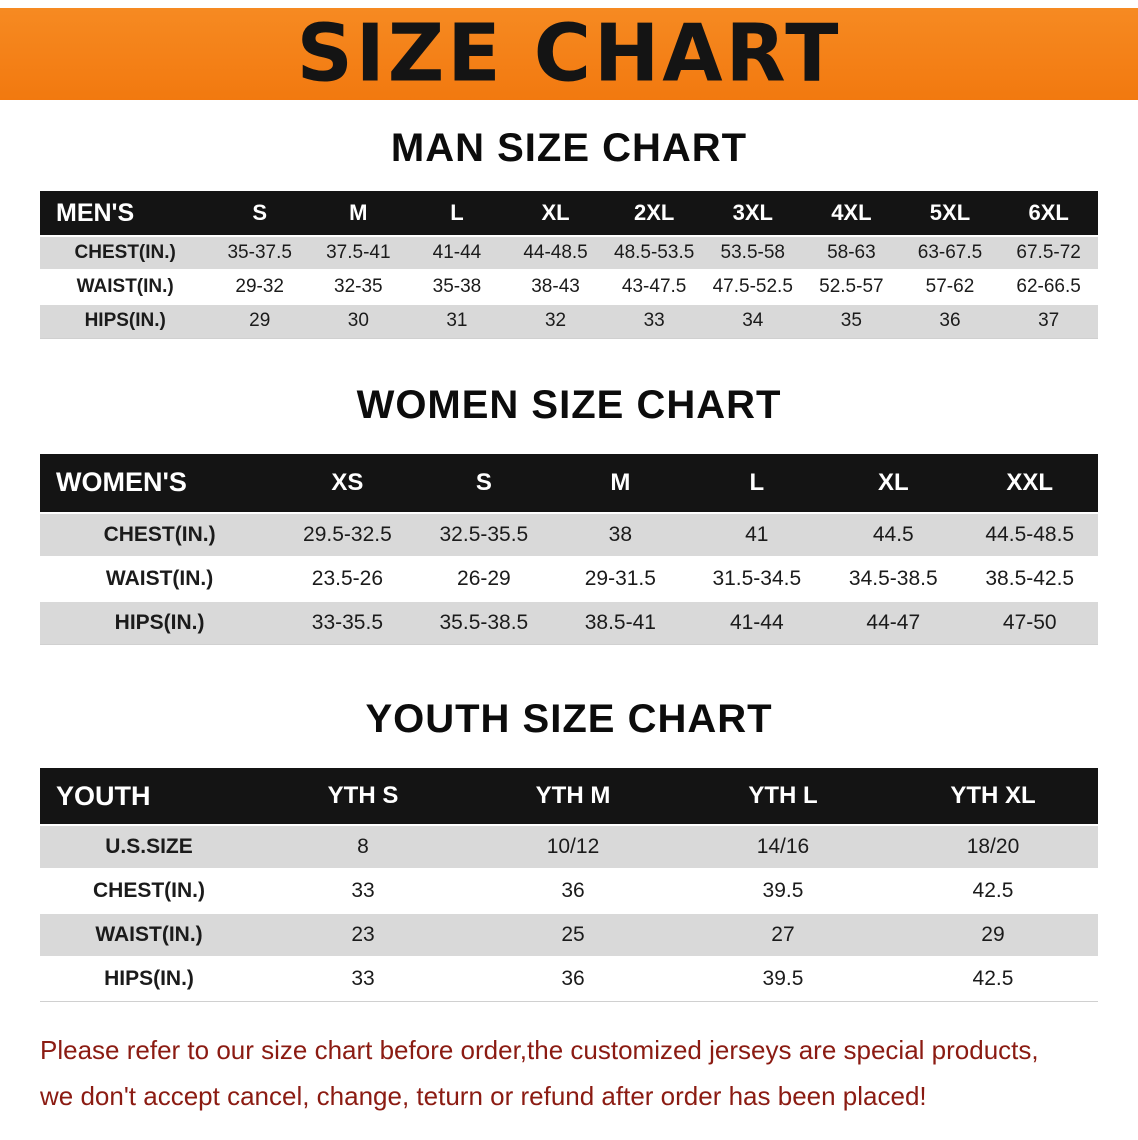 The image size is (1138, 1140). I want to click on men-size-table-cell: 34, so click(753, 321).